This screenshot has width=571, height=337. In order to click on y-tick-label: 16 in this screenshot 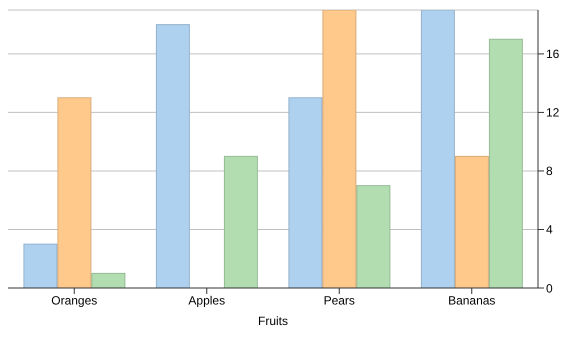, I will do `click(553, 54)`.